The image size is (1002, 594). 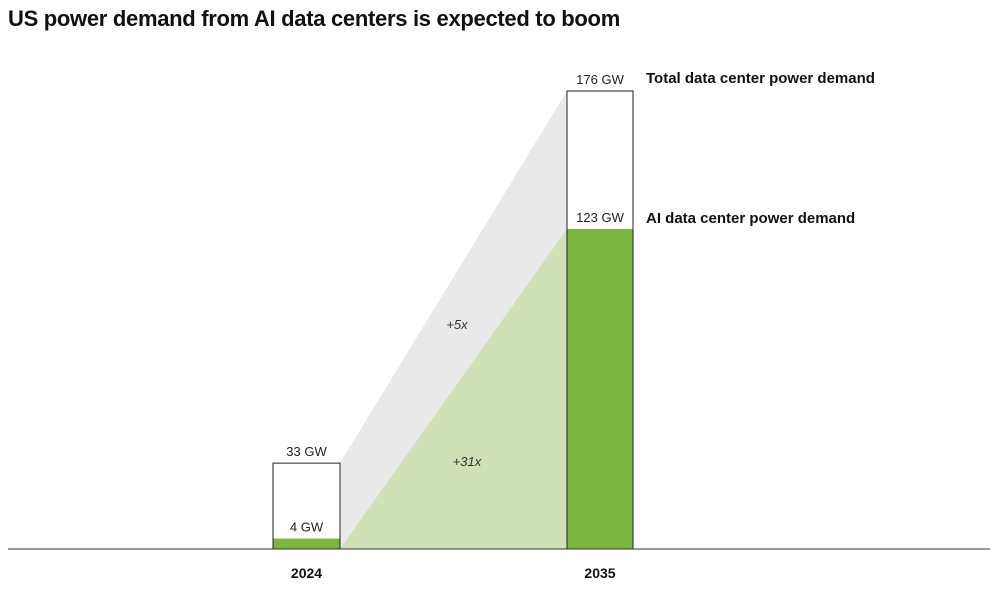 What do you see at coordinates (306, 506) in the screenshot?
I see `total-bar-2024` at bounding box center [306, 506].